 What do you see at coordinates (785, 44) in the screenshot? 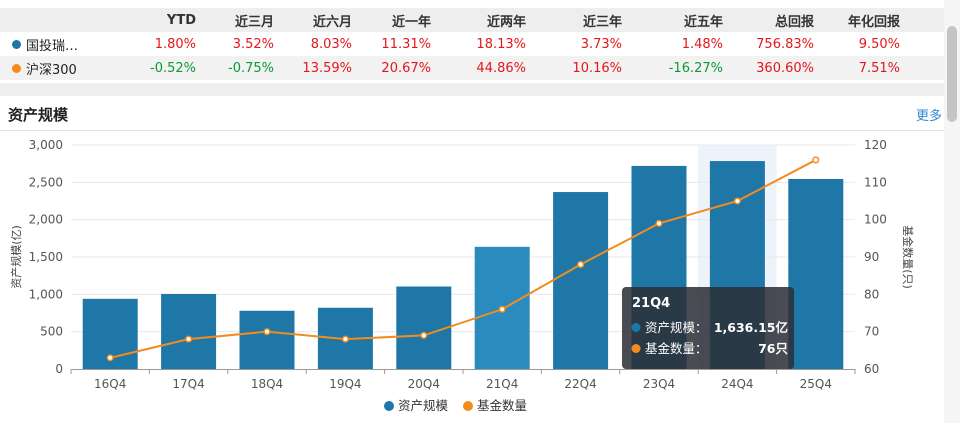
I see `return-cell: 756.83%` at bounding box center [785, 44].